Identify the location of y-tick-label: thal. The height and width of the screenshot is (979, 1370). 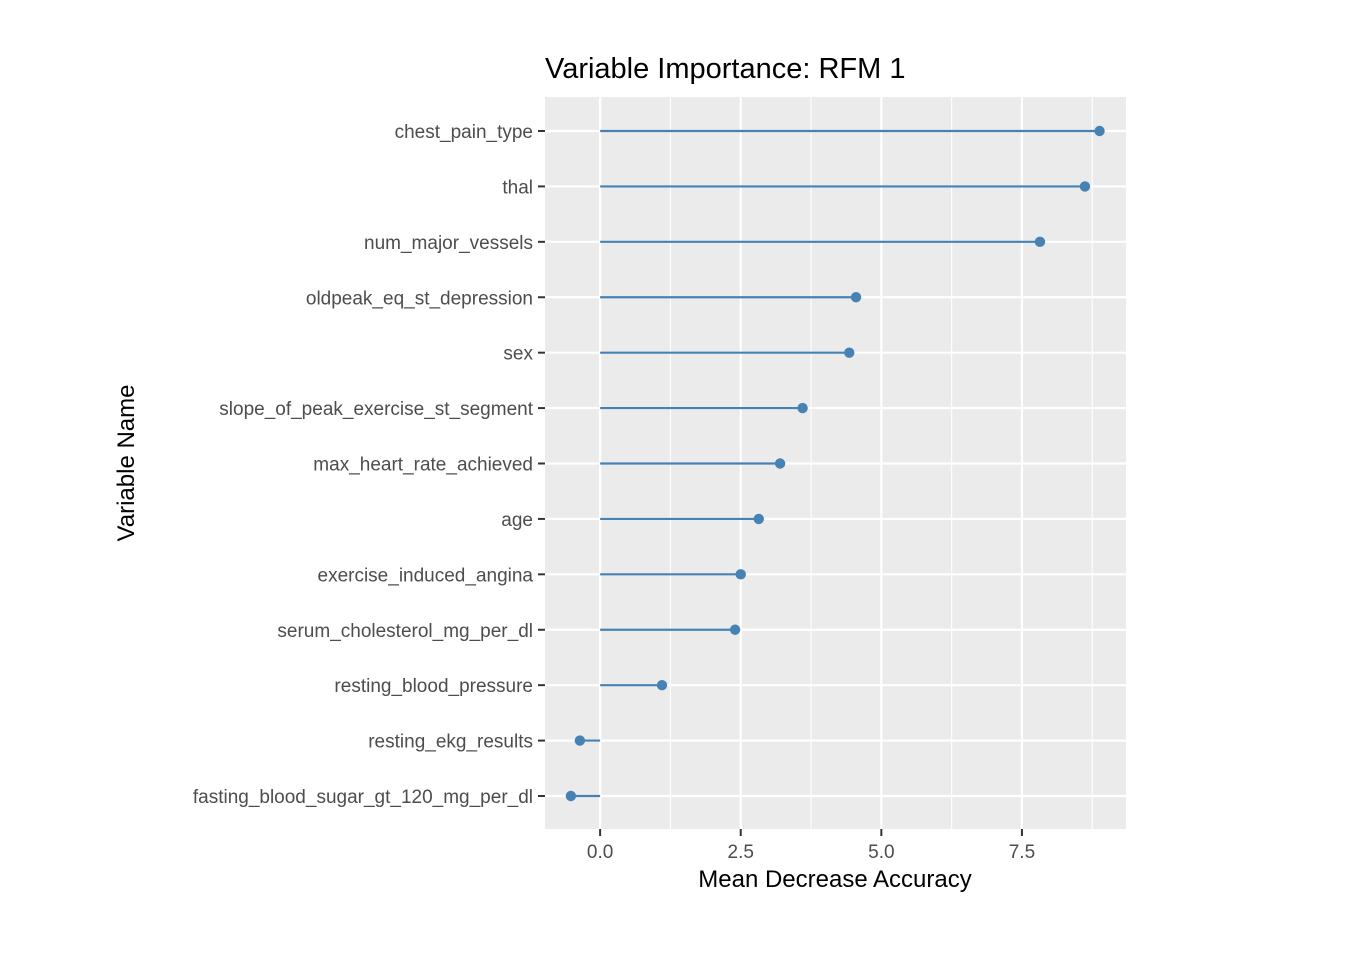
(517, 187).